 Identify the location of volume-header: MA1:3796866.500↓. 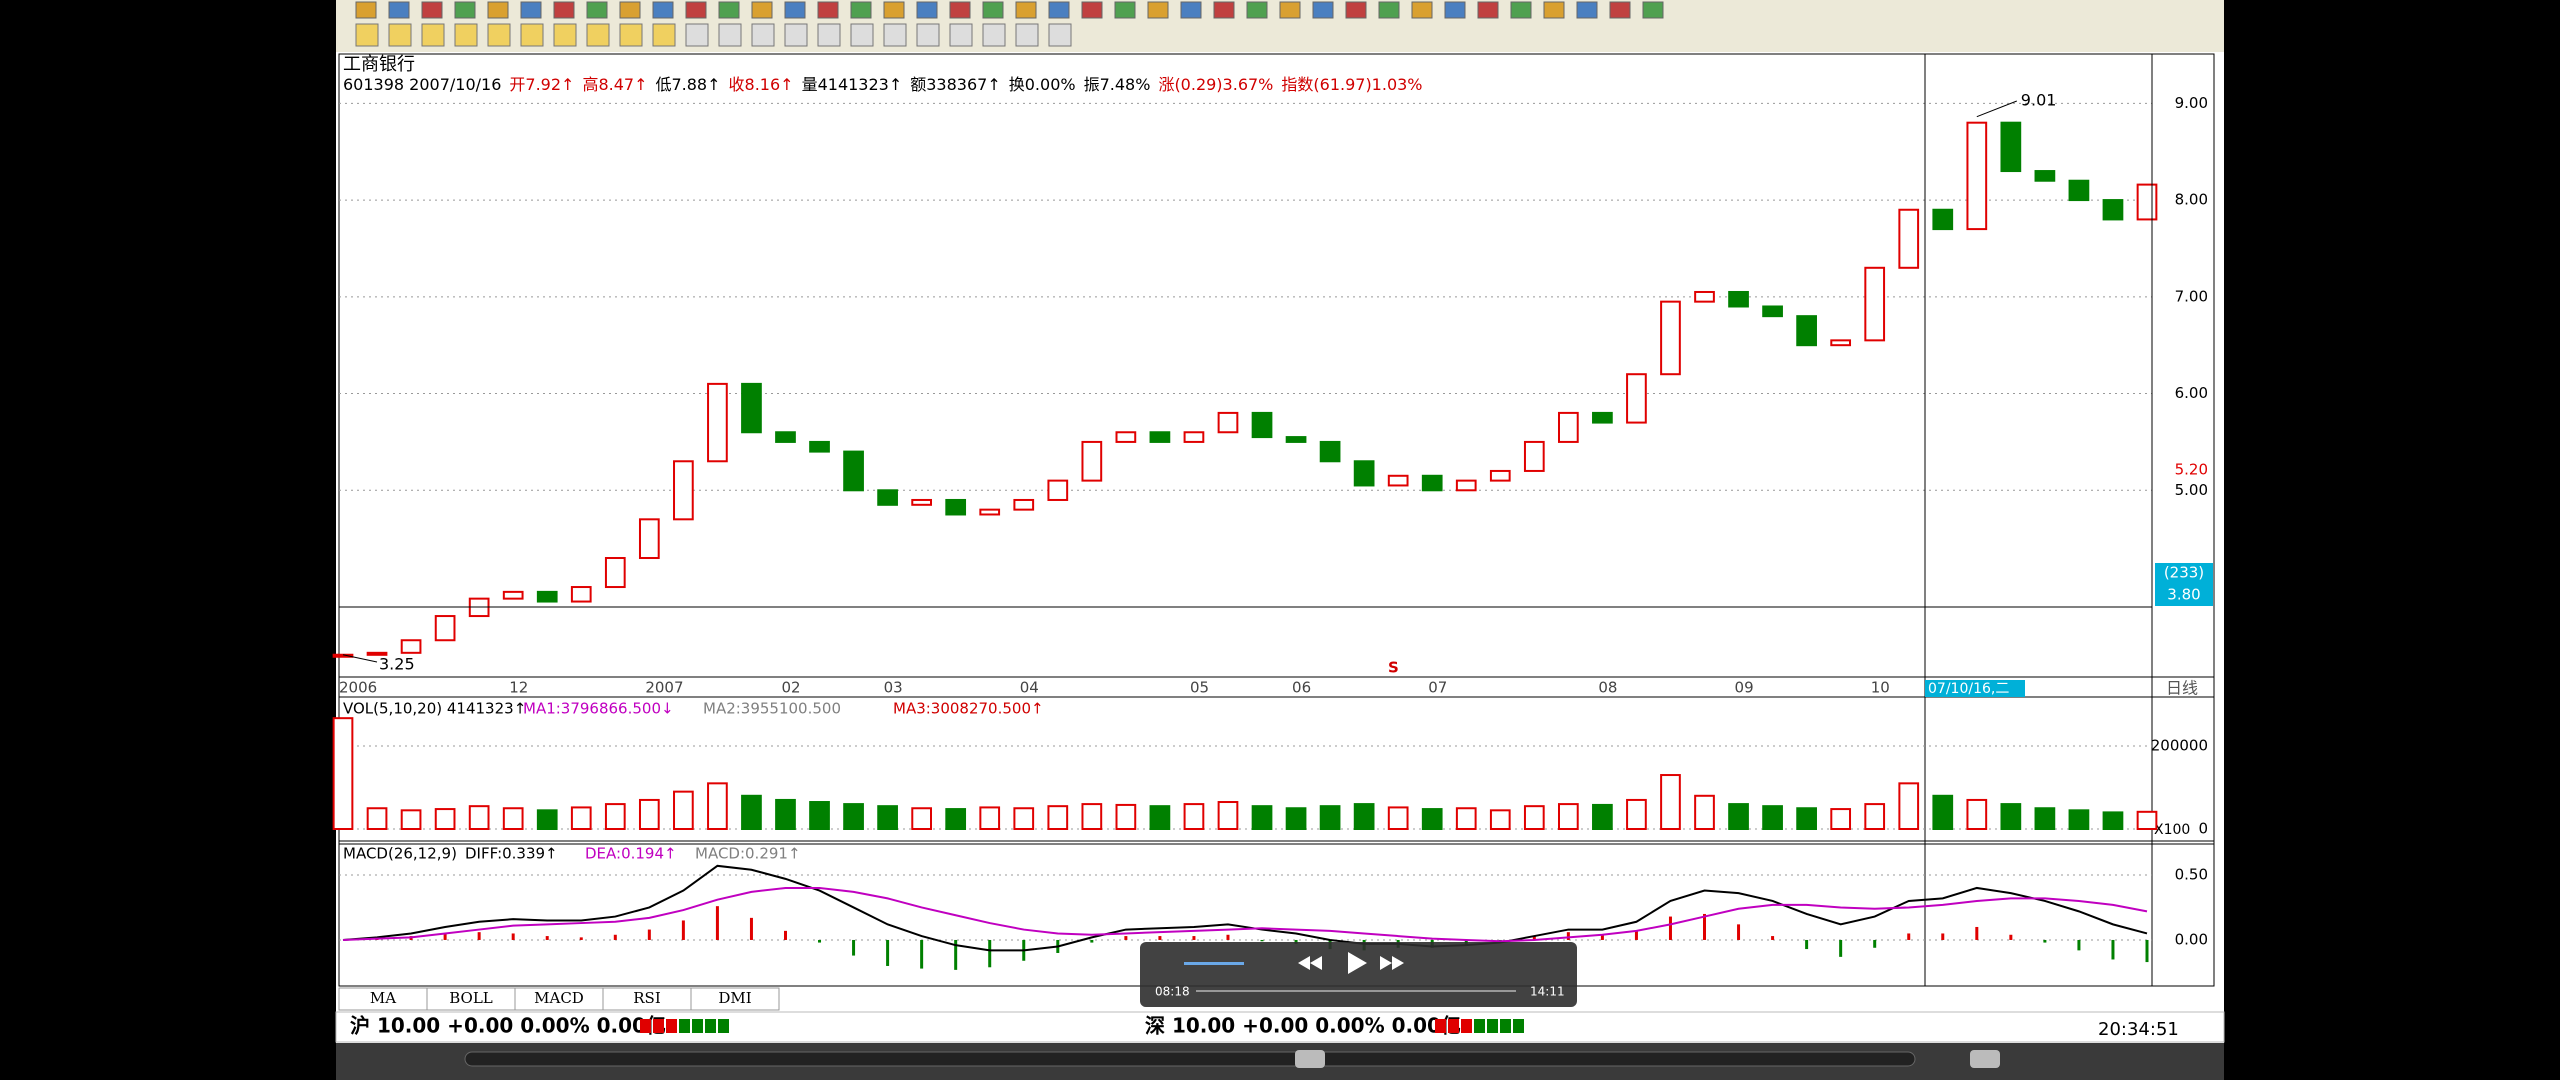
(598, 709).